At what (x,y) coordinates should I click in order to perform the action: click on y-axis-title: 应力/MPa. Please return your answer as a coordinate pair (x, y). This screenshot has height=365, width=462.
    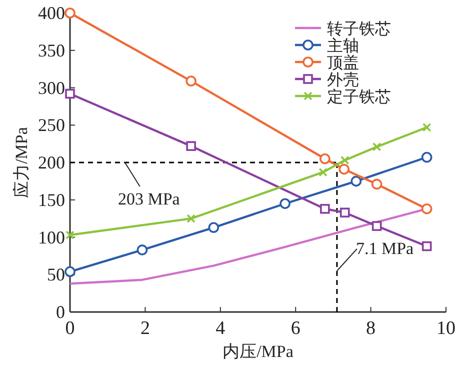
    Looking at the image, I should click on (21, 162).